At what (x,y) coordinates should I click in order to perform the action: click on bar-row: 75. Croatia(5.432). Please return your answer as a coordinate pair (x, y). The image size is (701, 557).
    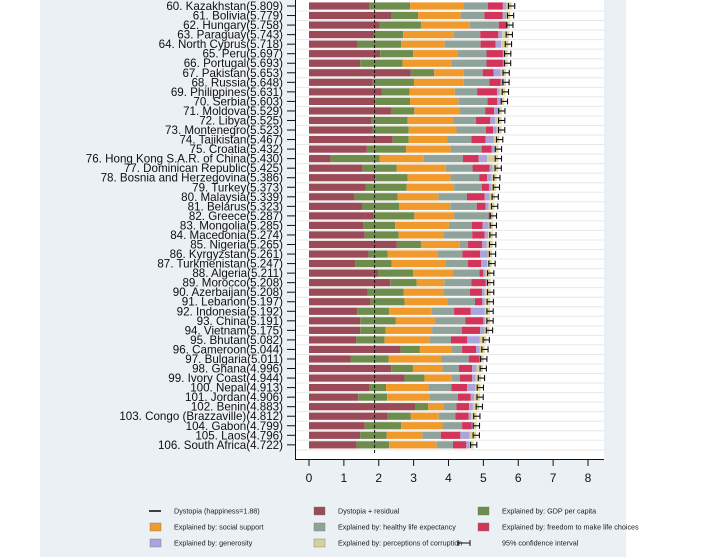
    Looking at the image, I should click on (397, 149).